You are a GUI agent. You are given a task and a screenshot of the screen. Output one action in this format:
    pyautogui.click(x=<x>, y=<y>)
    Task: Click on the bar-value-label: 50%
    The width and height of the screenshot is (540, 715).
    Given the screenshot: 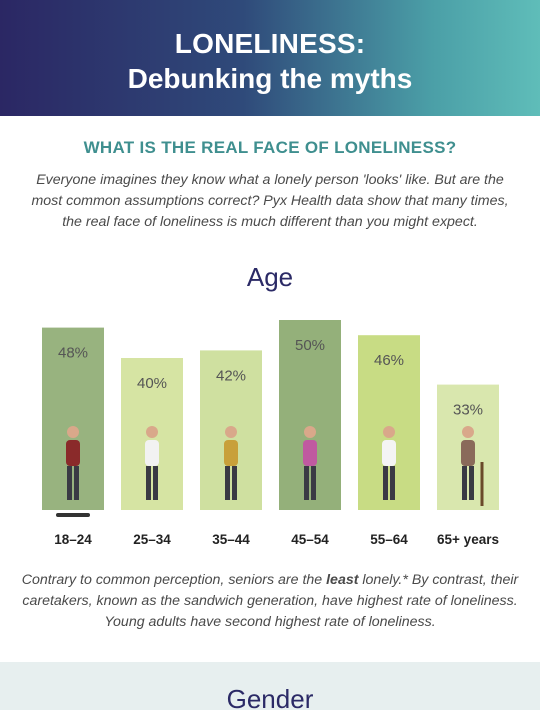 What is the action you would take?
    pyautogui.click(x=310, y=345)
    